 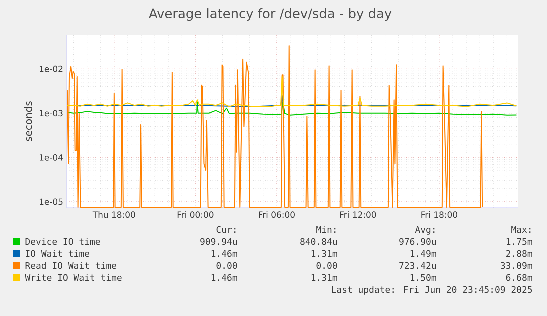 I want to click on chart-title: Average latency for /dev/sda - by day, so click(x=270, y=15).